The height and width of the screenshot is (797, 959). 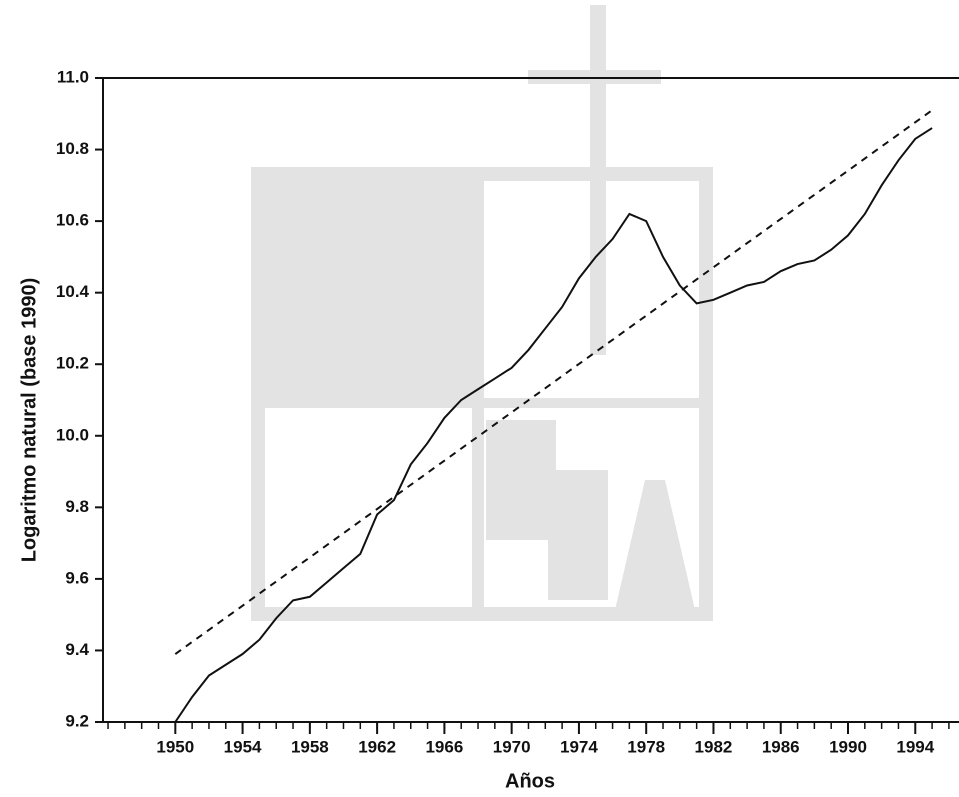 What do you see at coordinates (369, 289) in the screenshot?
I see `watermark-block` at bounding box center [369, 289].